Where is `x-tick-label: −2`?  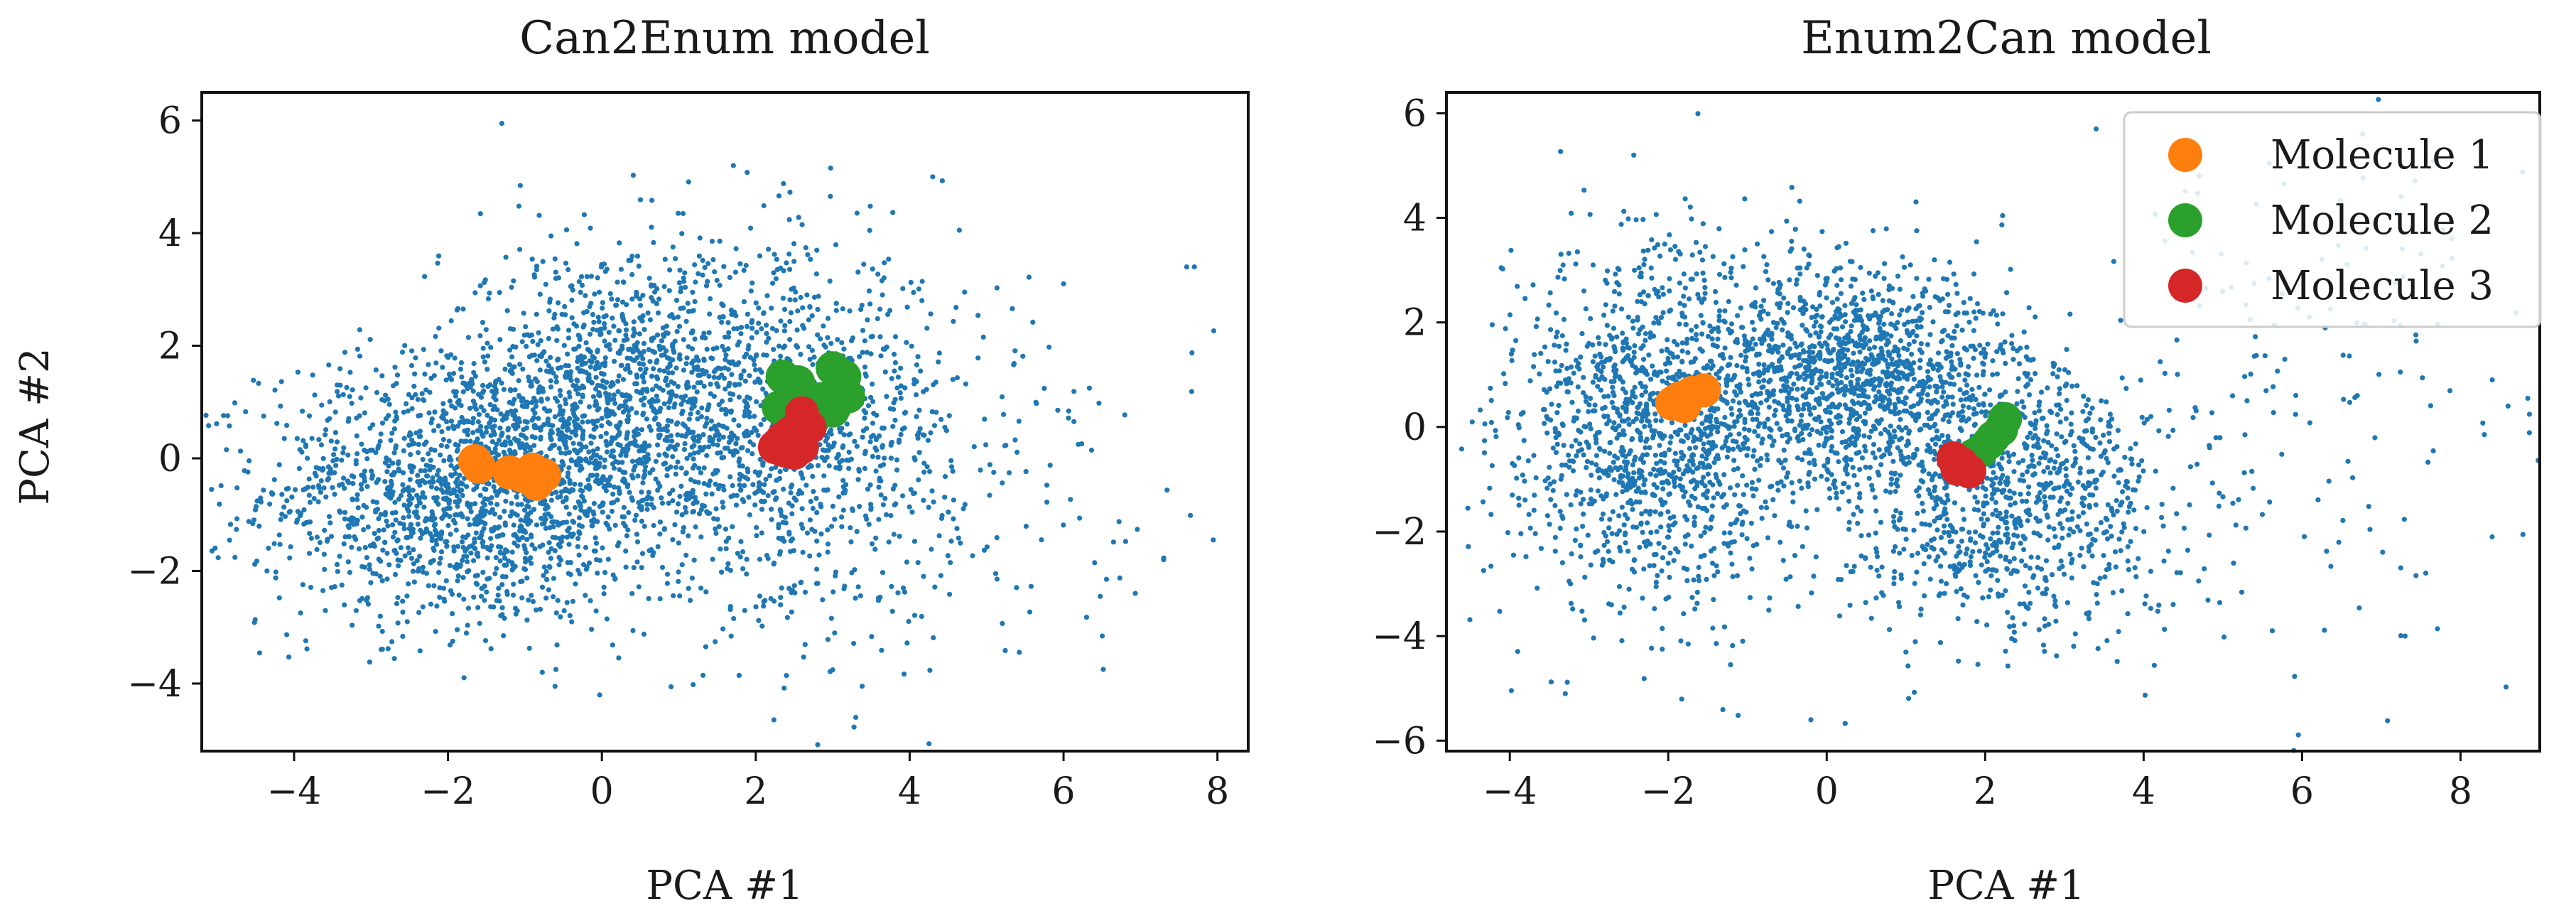 x-tick-label: −2 is located at coordinates (448, 791).